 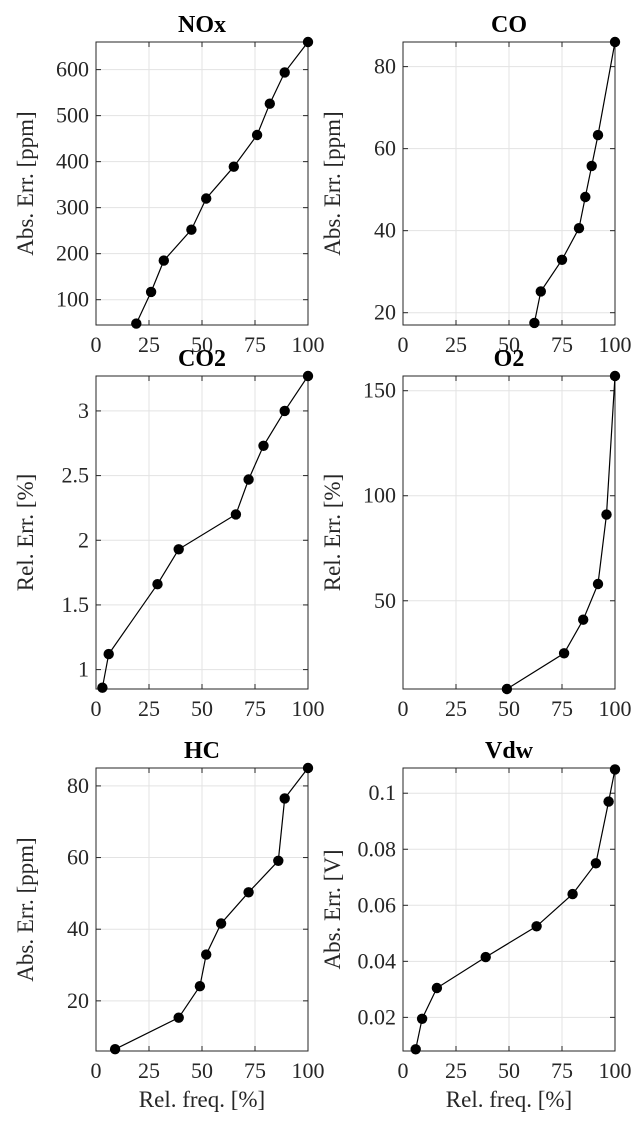 I want to click on chart-2-x-tick-label: 50, so click(x=202, y=708).